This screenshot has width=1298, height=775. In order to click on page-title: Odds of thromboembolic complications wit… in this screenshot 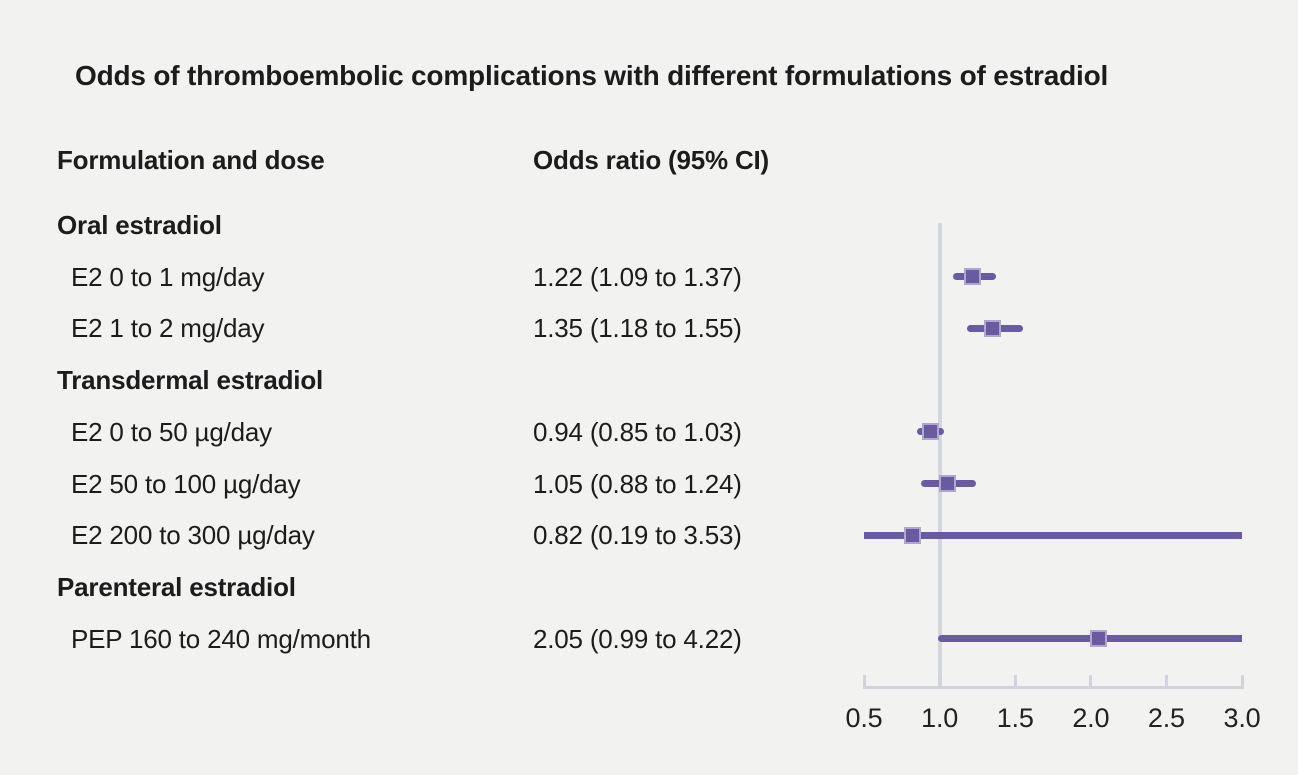, I will do `click(592, 75)`.